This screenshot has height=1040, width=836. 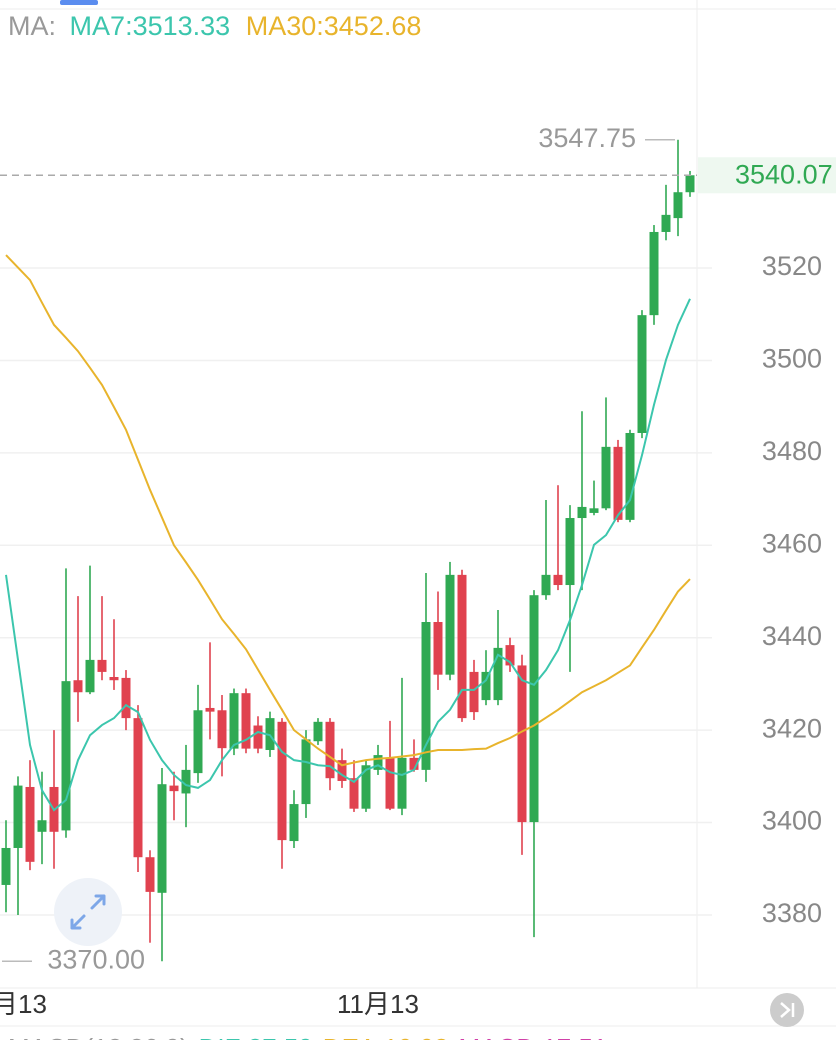 I want to click on scroll-circle, so click(x=787, y=1010).